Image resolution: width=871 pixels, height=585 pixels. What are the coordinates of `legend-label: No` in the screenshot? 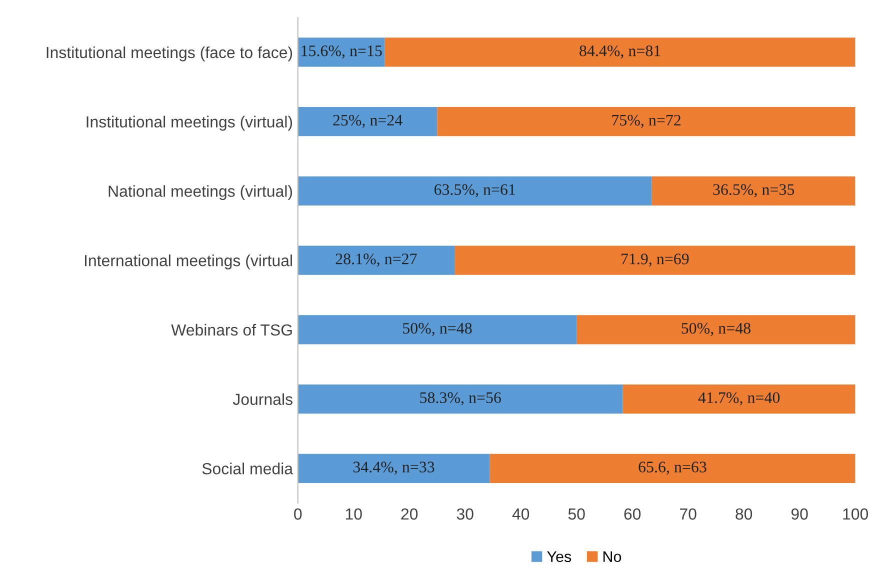 It's located at (612, 556).